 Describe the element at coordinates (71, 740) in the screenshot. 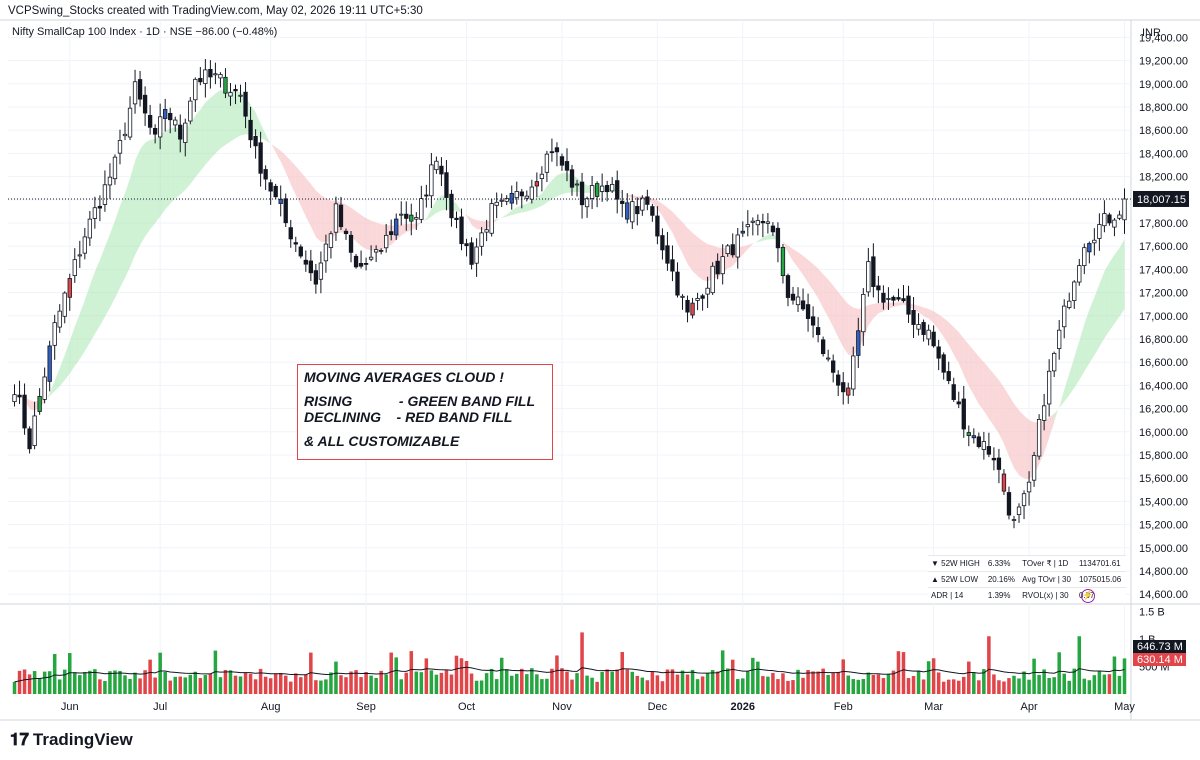

I see `tradingview-logo: 𝟏𝟕 TradingView` at that location.